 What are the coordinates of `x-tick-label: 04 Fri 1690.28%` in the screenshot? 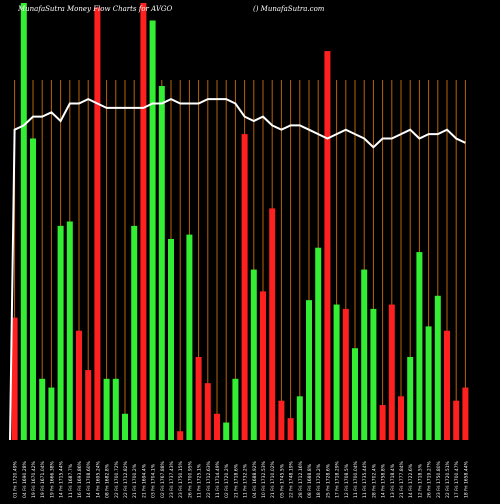 It's located at (25, 479).